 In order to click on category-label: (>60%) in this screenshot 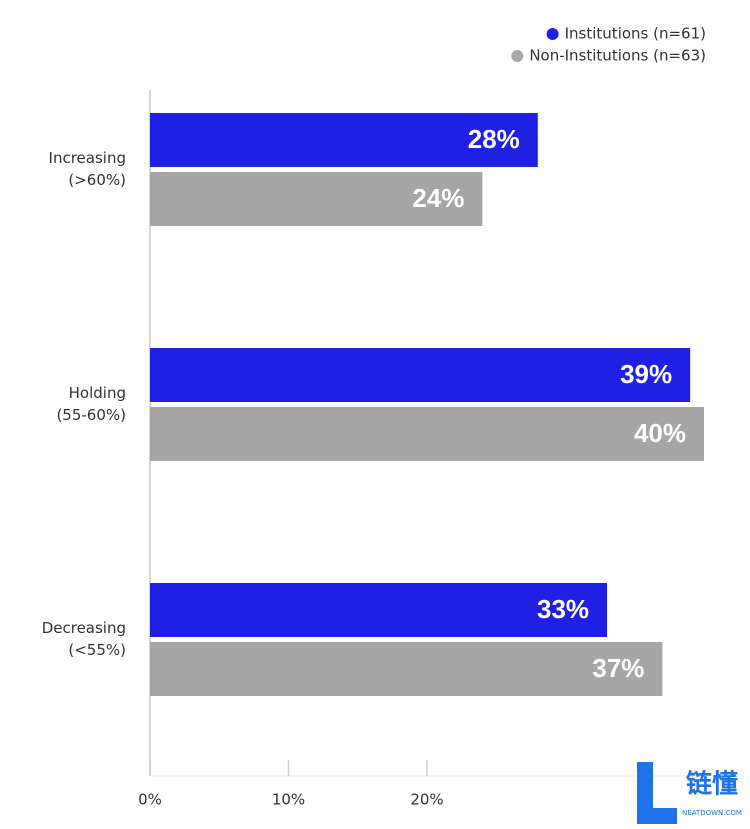, I will do `click(97, 180)`.